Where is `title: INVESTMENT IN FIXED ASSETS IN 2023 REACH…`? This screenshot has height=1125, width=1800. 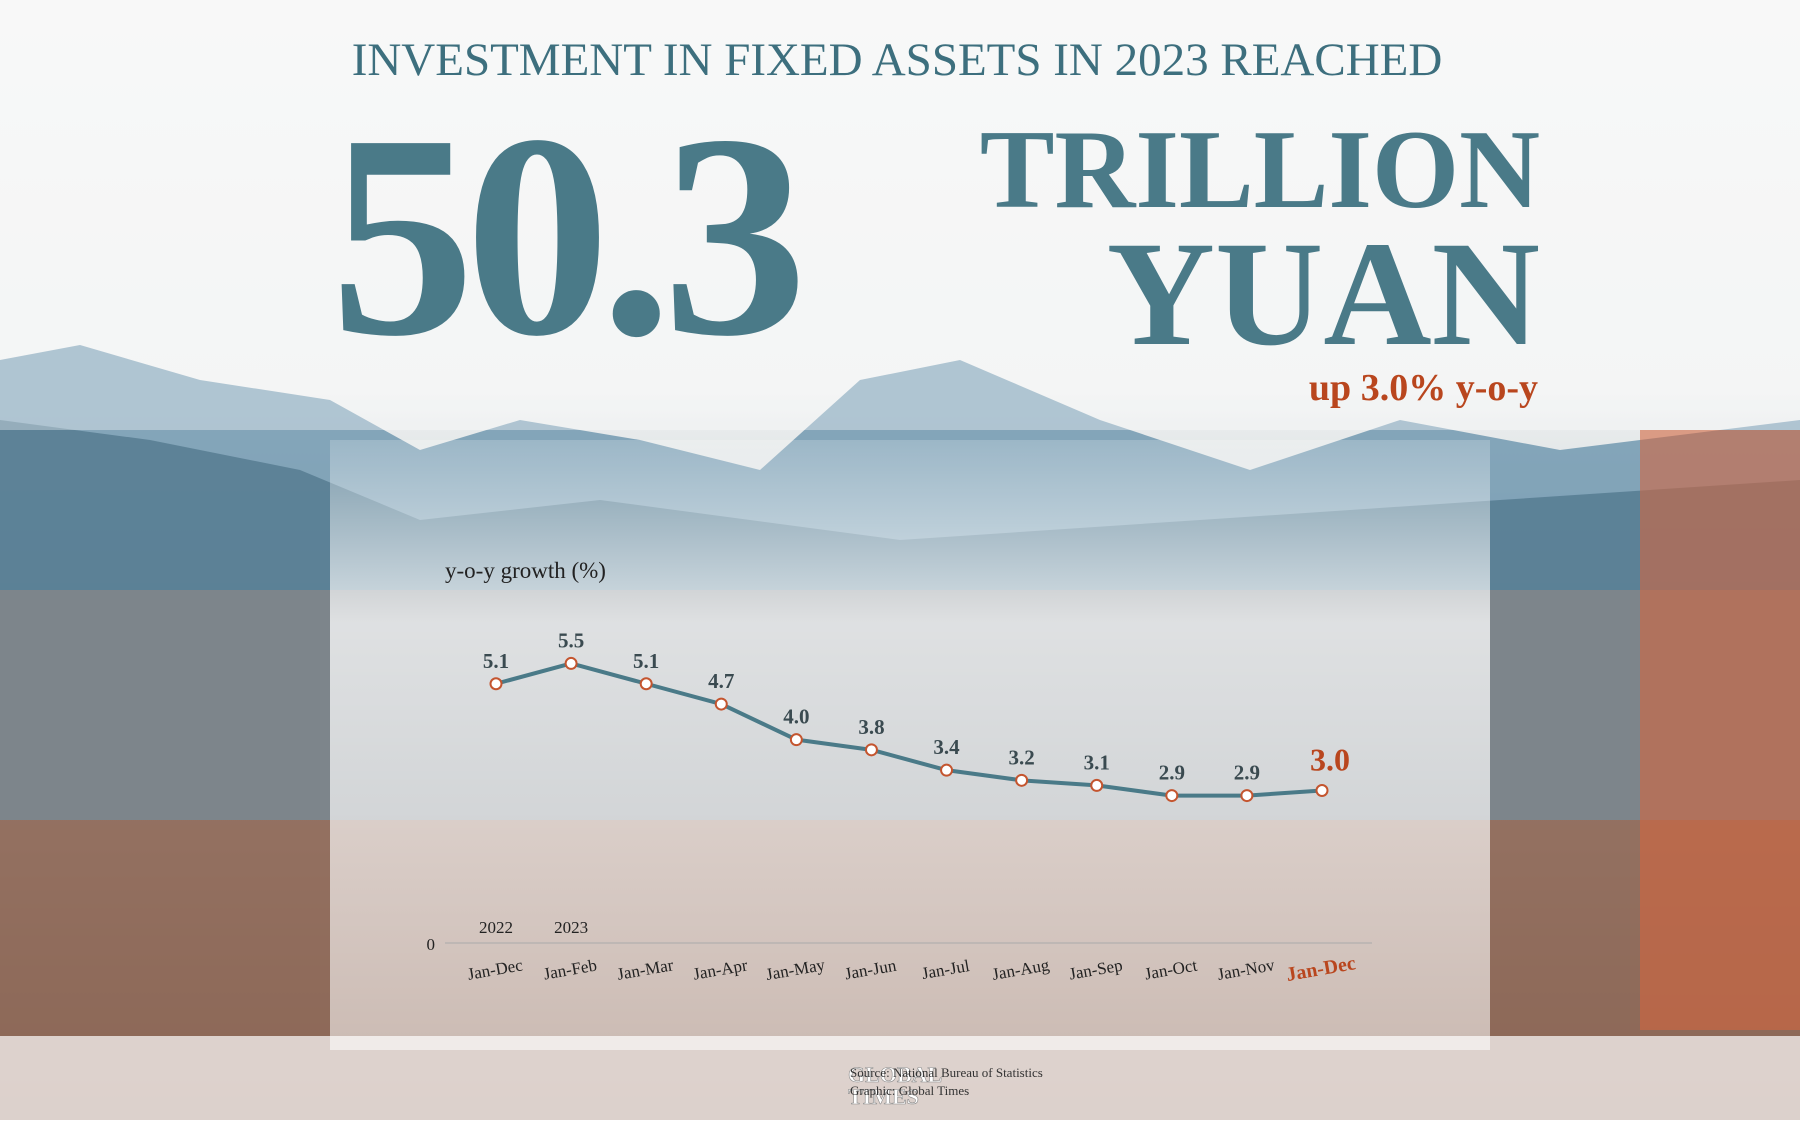 title: INVESTMENT IN FIXED ASSETS IN 2023 REACH… is located at coordinates (897, 60).